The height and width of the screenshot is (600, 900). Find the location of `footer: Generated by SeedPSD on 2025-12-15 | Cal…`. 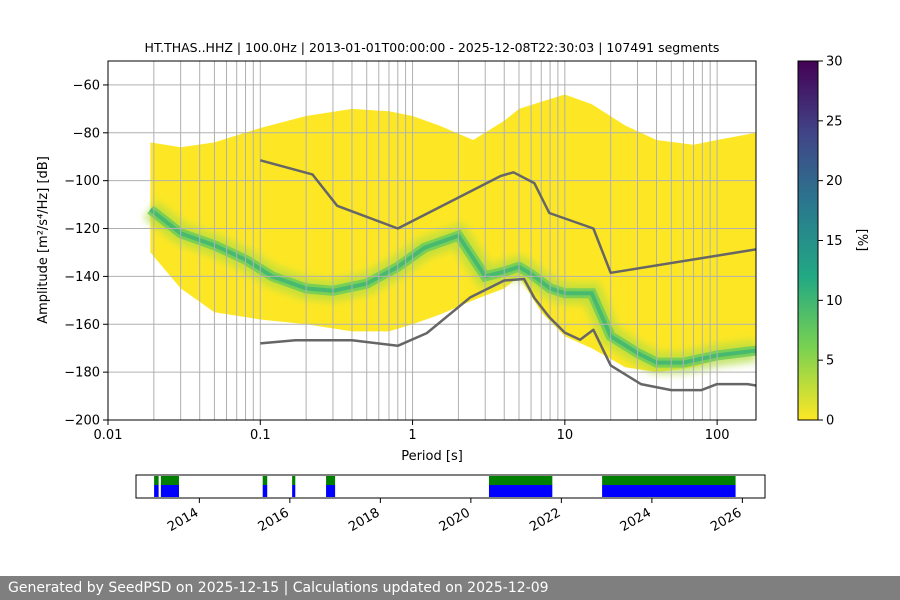

footer: Generated by SeedPSD on 2025-12-15 | Cal… is located at coordinates (450, 588).